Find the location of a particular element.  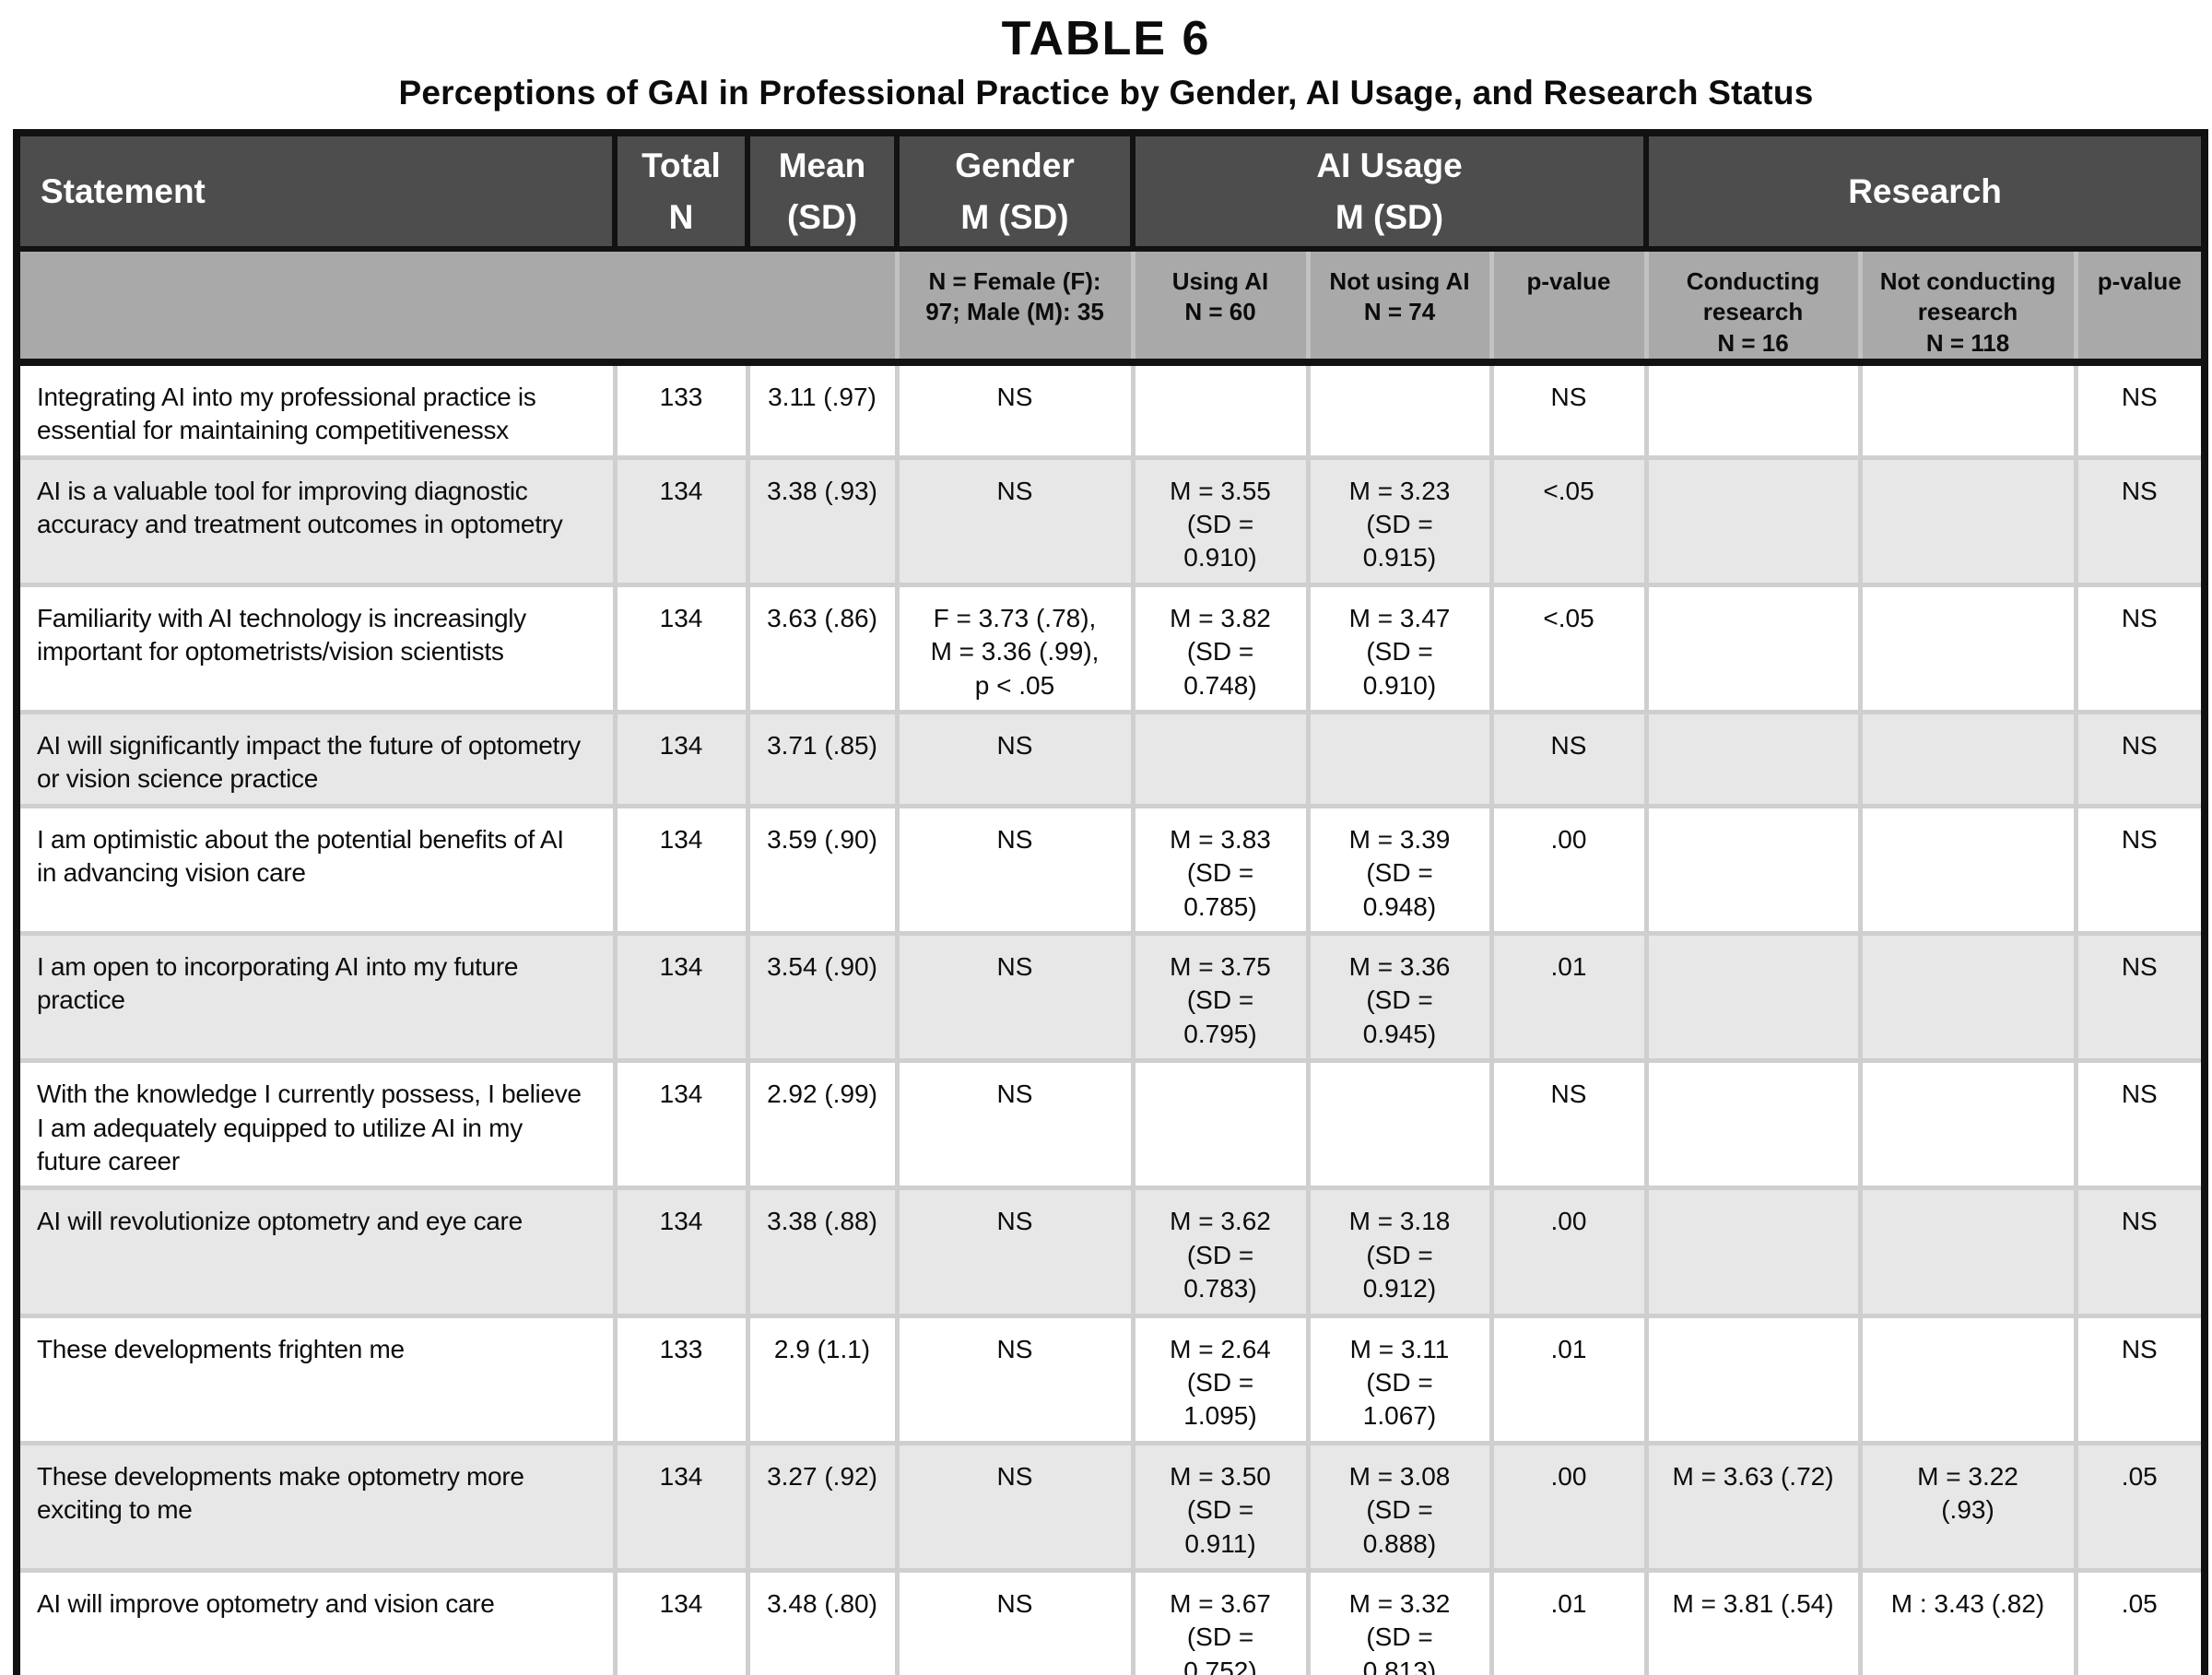

cell-using-ai: M = 3.55 (SD = 0.910) is located at coordinates (1220, 520).